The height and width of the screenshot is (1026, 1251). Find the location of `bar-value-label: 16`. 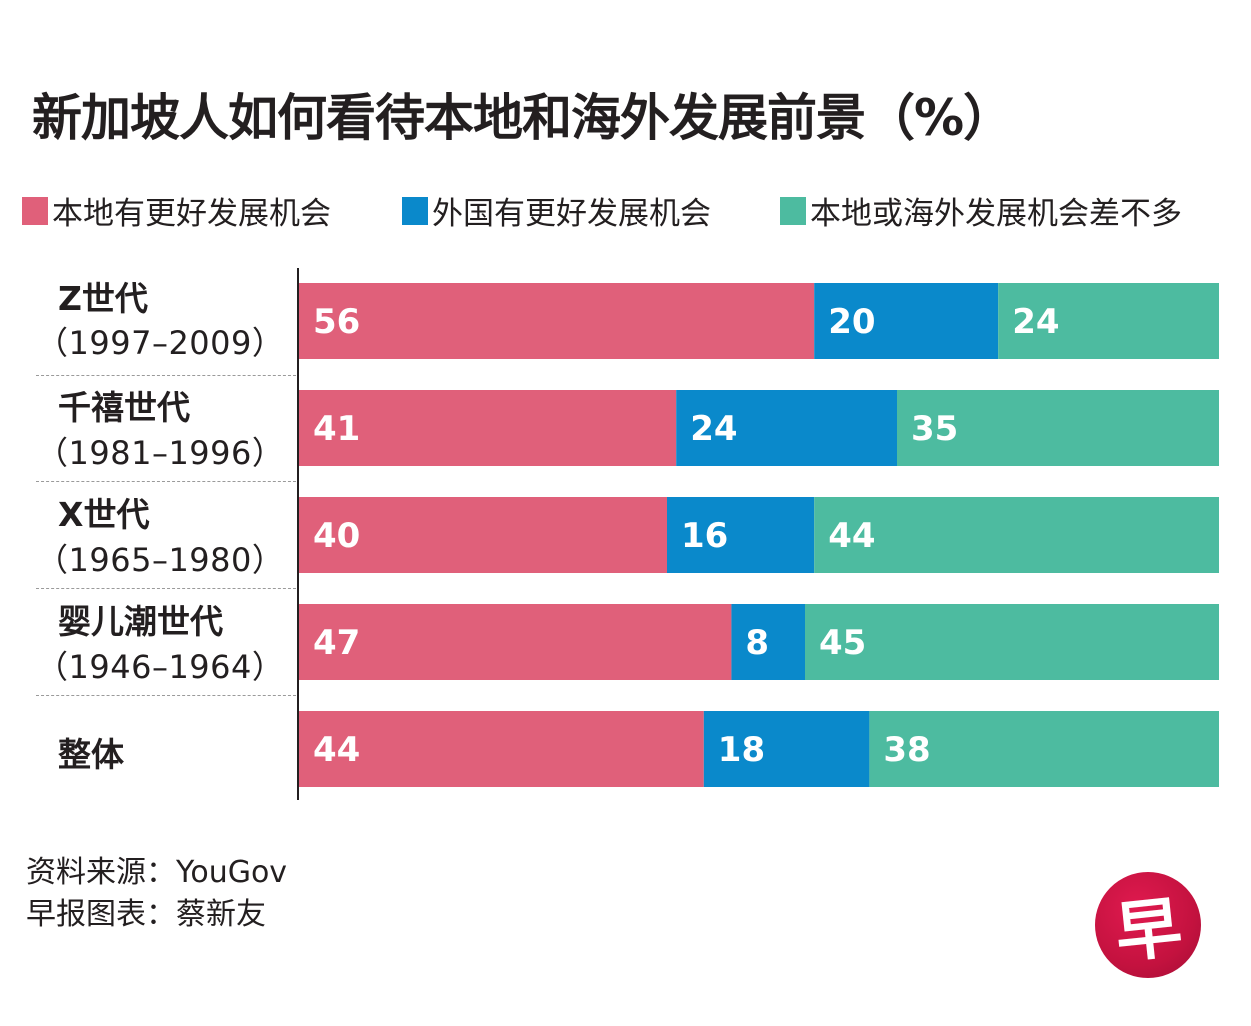

bar-value-label: 16 is located at coordinates (704, 536).